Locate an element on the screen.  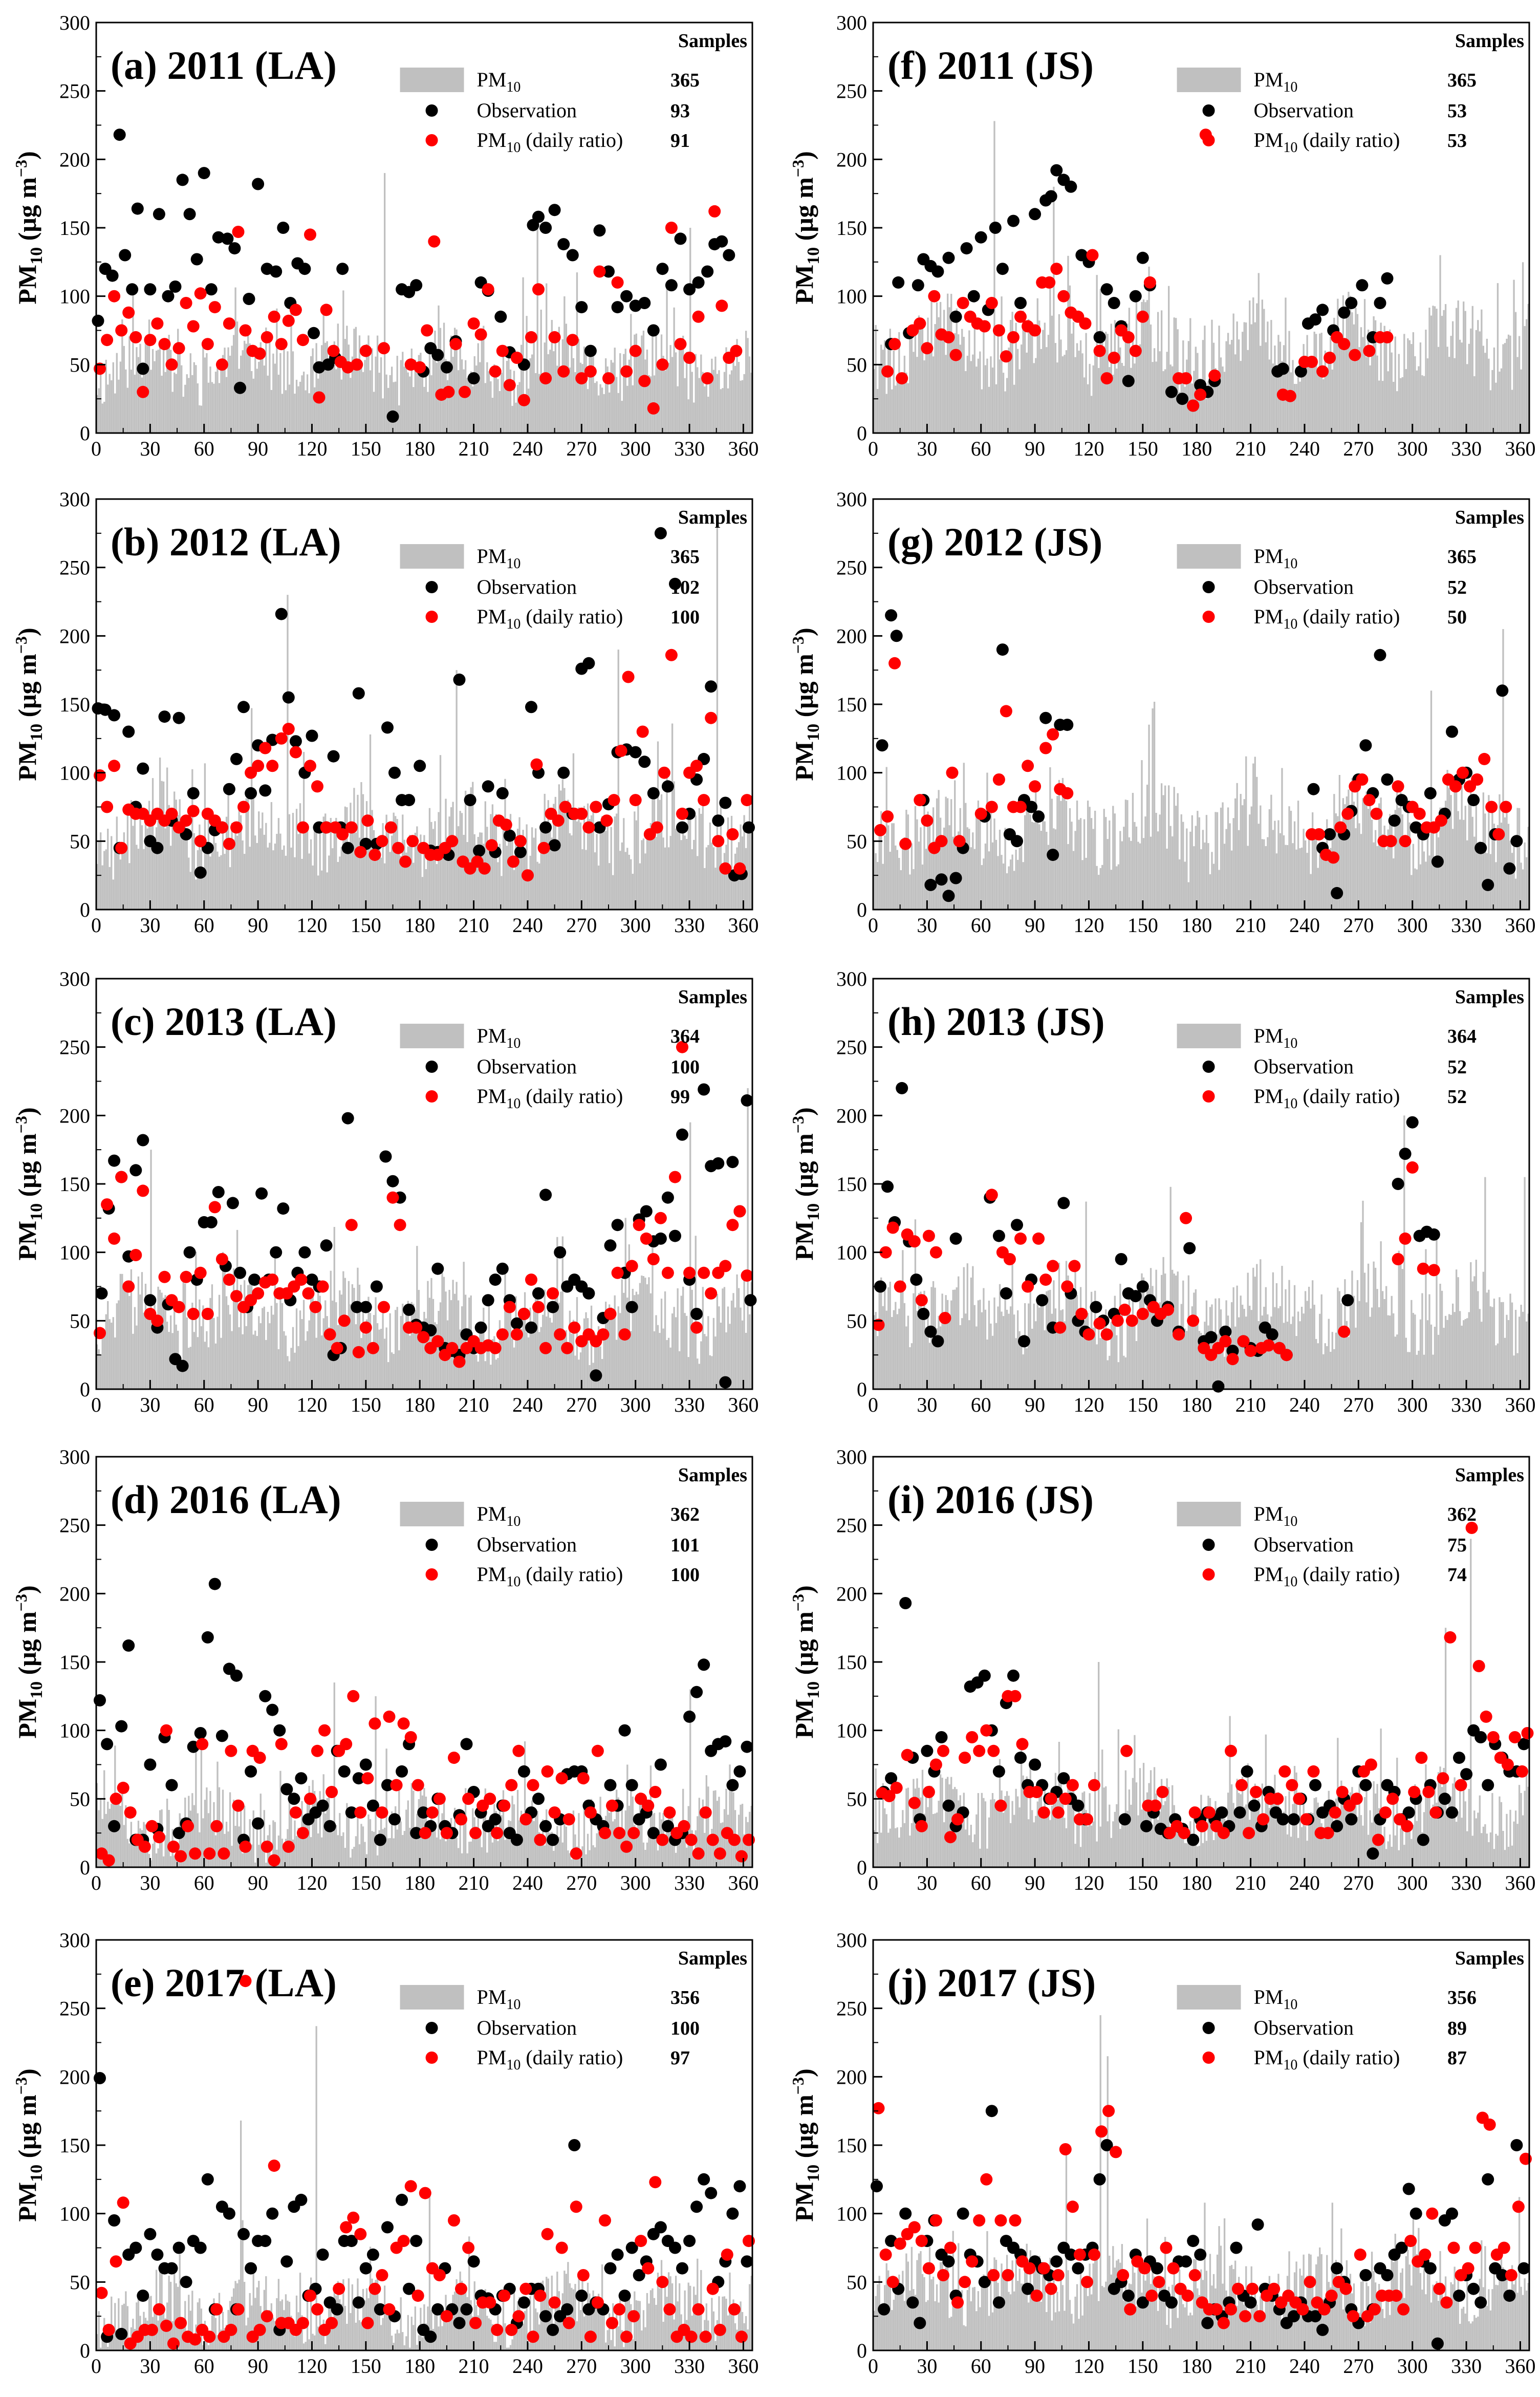
legend-pm10-sub: 10 is located at coordinates (513, 564).